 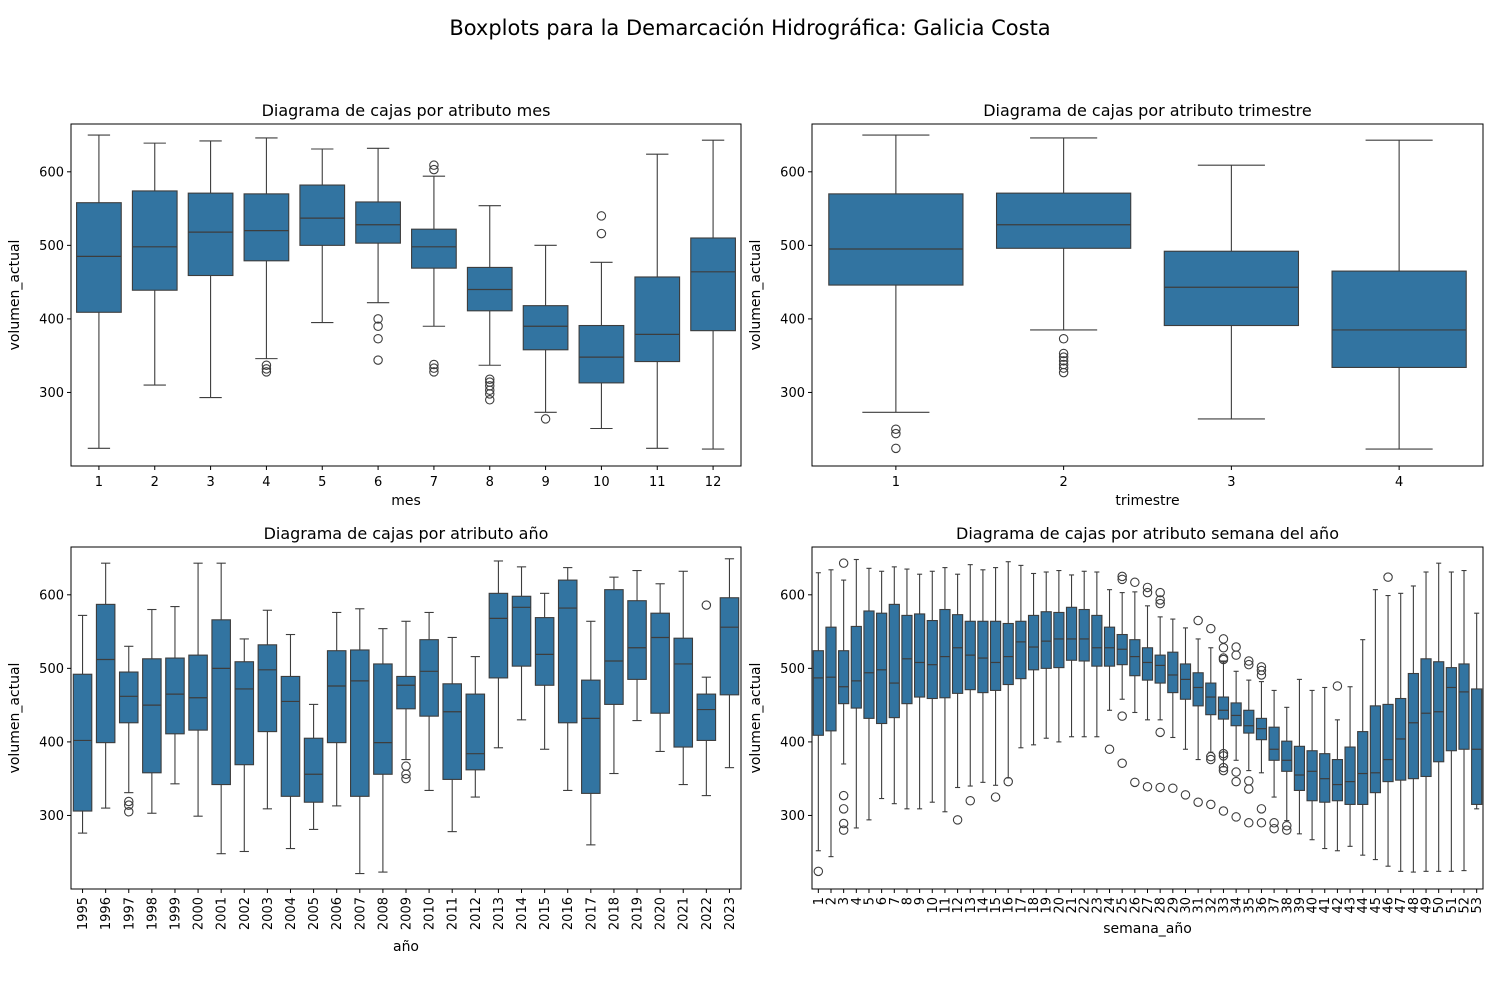 What do you see at coordinates (933, 905) in the screenshot?
I see `x-tick-label: 10` at bounding box center [933, 905].